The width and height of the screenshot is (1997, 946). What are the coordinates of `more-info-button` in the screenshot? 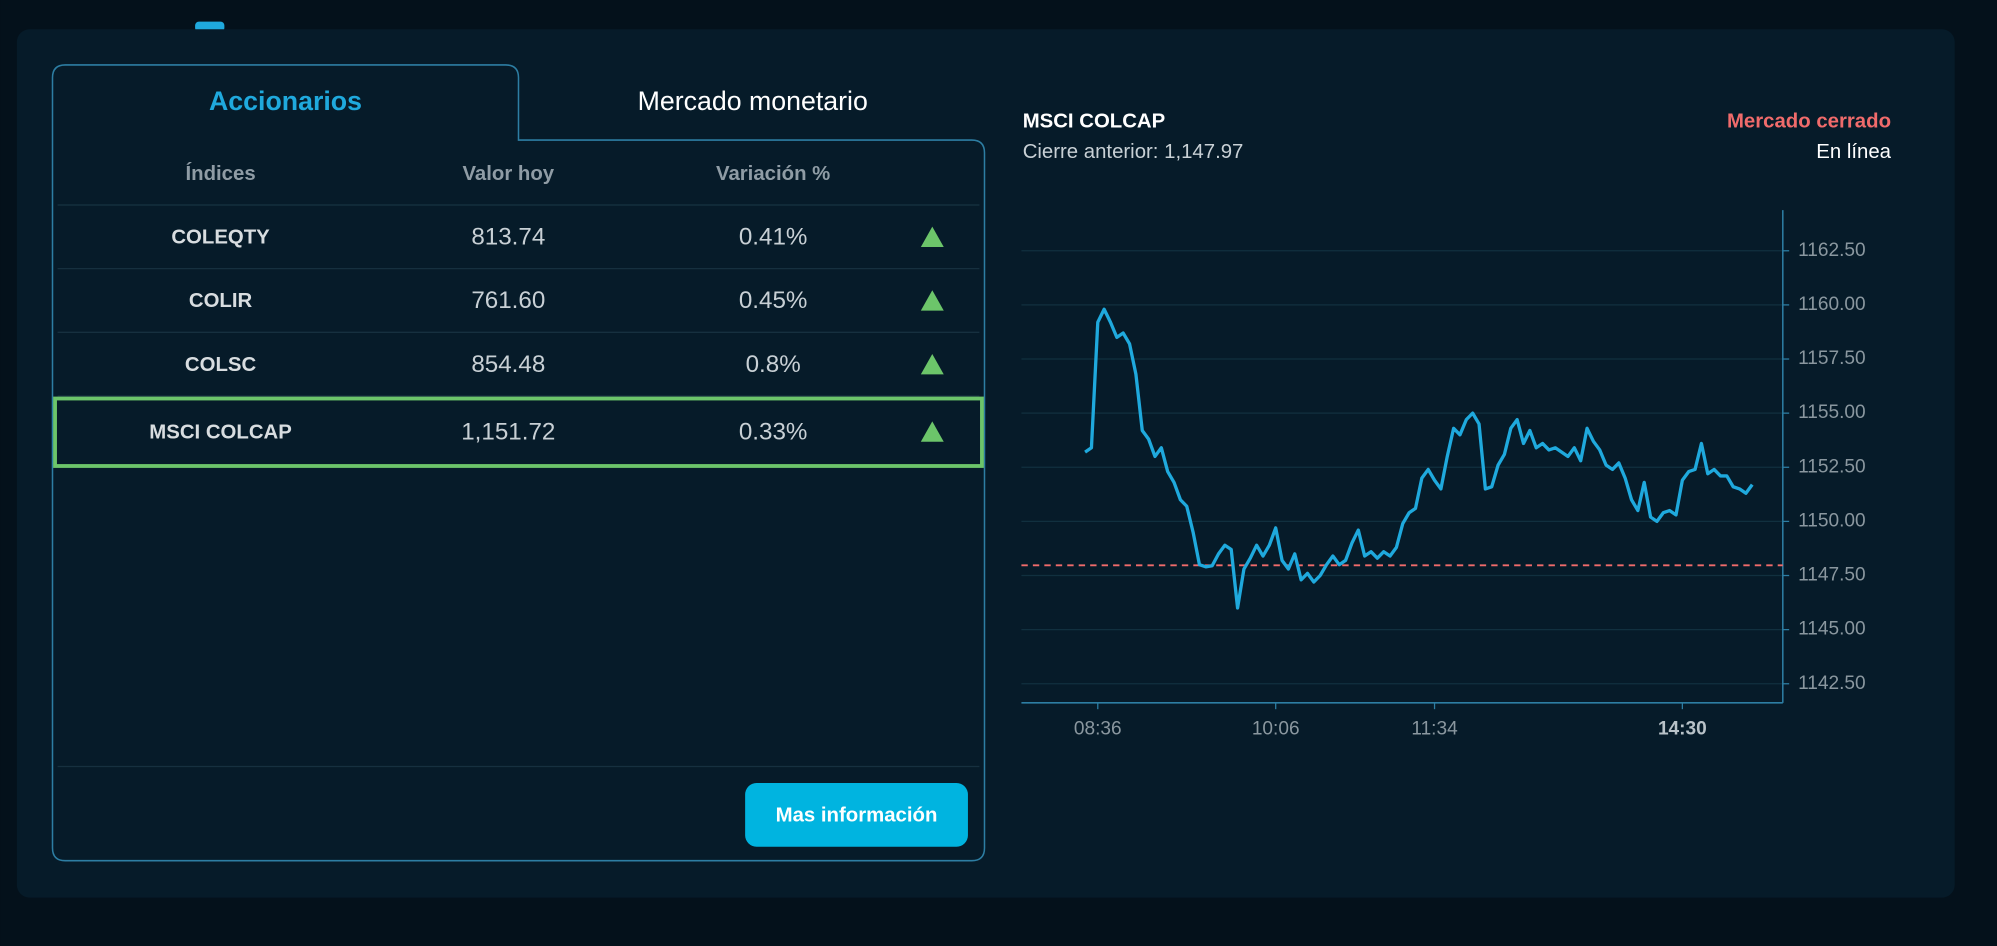 It's located at (856, 815).